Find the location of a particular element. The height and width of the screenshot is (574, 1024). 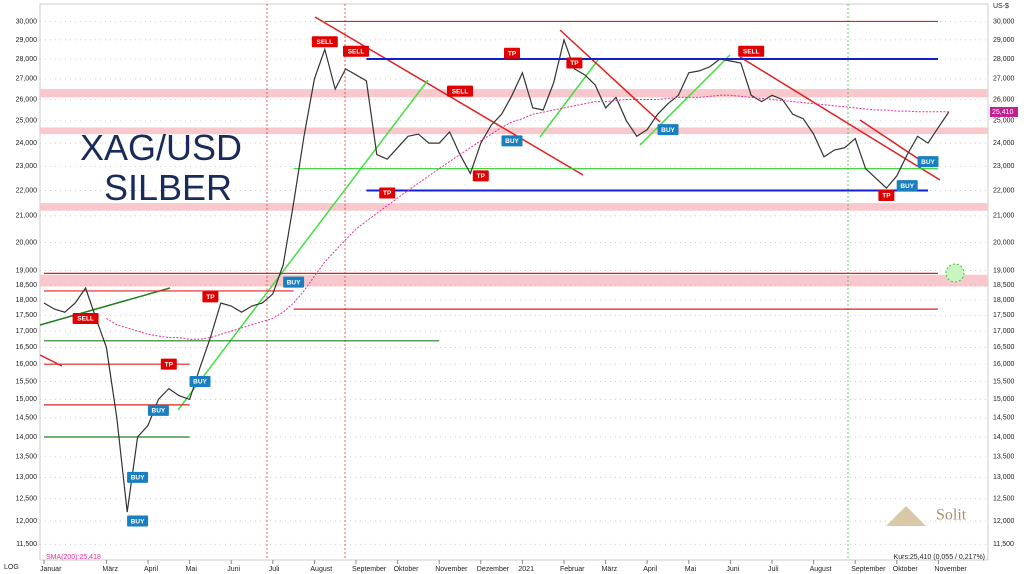

x-tick-label: September is located at coordinates (369, 569).